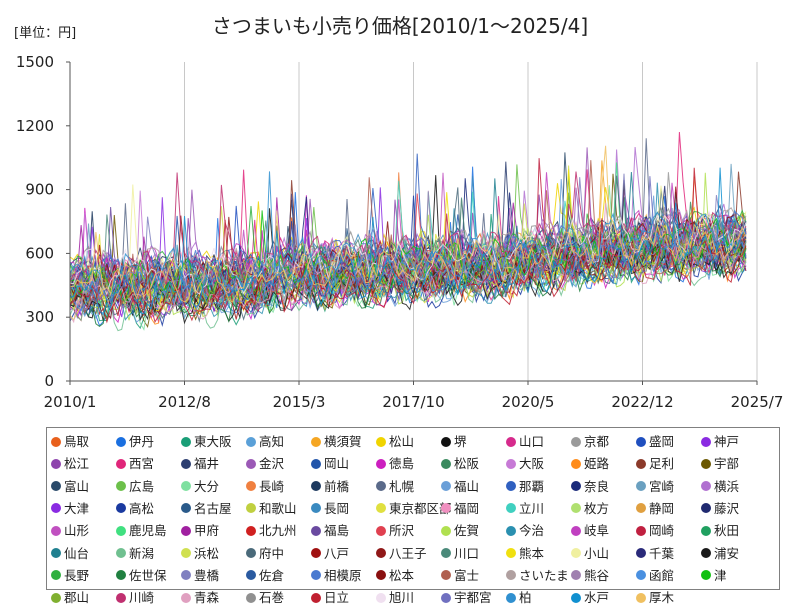 The width and height of the screenshot is (800, 609). I want to click on legend-item: 岡山, so click(330, 464).